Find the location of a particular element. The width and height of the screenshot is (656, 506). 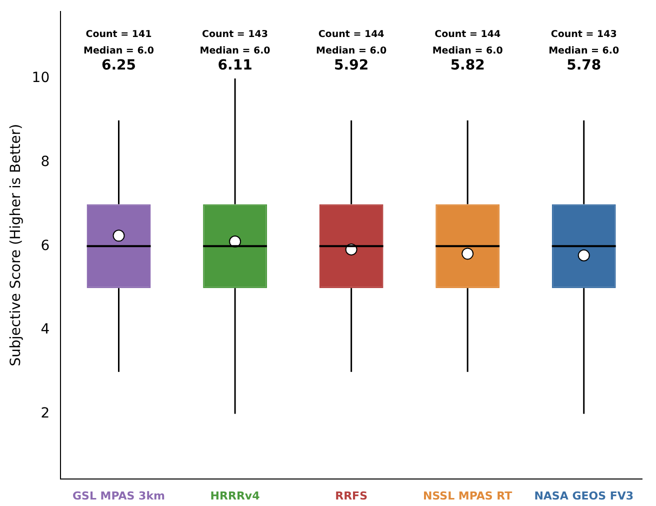

annotation: 6.11 is located at coordinates (235, 66).